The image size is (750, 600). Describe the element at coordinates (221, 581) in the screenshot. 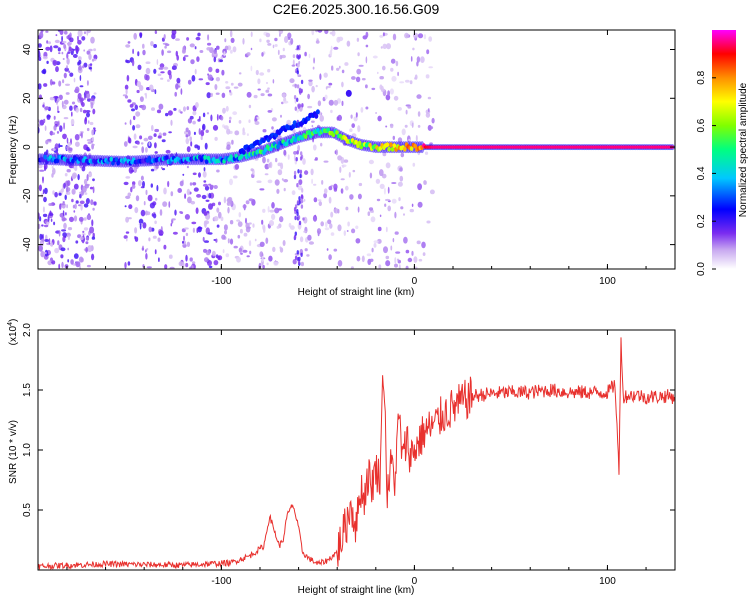

I see `x-tick-label: -100` at that location.